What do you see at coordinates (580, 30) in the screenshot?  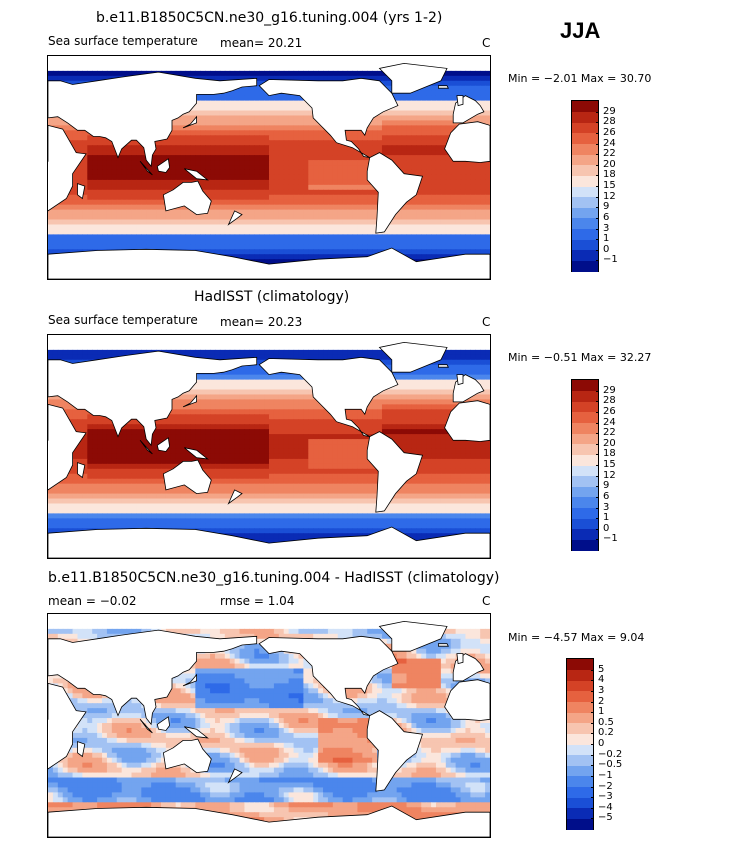 I see `season-label: JJA` at bounding box center [580, 30].